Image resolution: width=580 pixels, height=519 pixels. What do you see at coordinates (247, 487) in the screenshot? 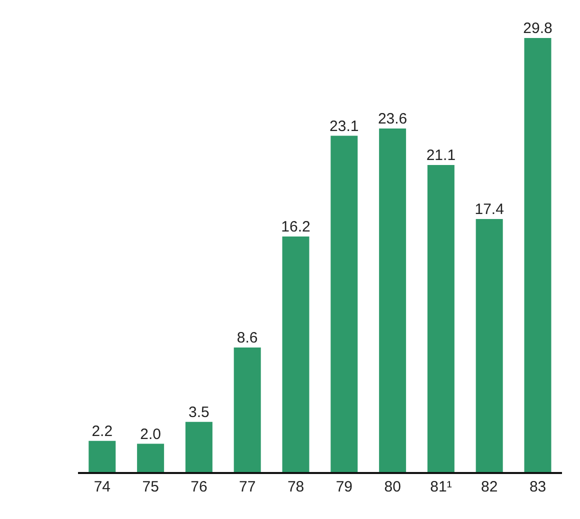
I see `x-tick-label: 77` at bounding box center [247, 487].